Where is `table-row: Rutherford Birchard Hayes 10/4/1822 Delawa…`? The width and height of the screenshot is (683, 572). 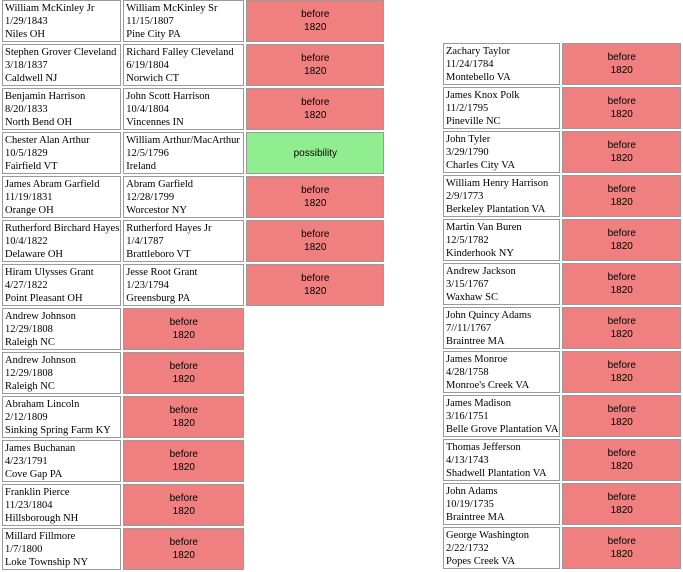
table-row: Rutherford Birchard Hayes 10/4/1822 Delawa… is located at coordinates (193, 241).